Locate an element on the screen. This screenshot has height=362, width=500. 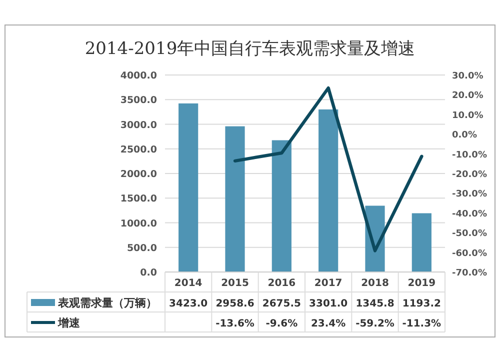
data-label: 2675.5 is located at coordinates (281, 304).